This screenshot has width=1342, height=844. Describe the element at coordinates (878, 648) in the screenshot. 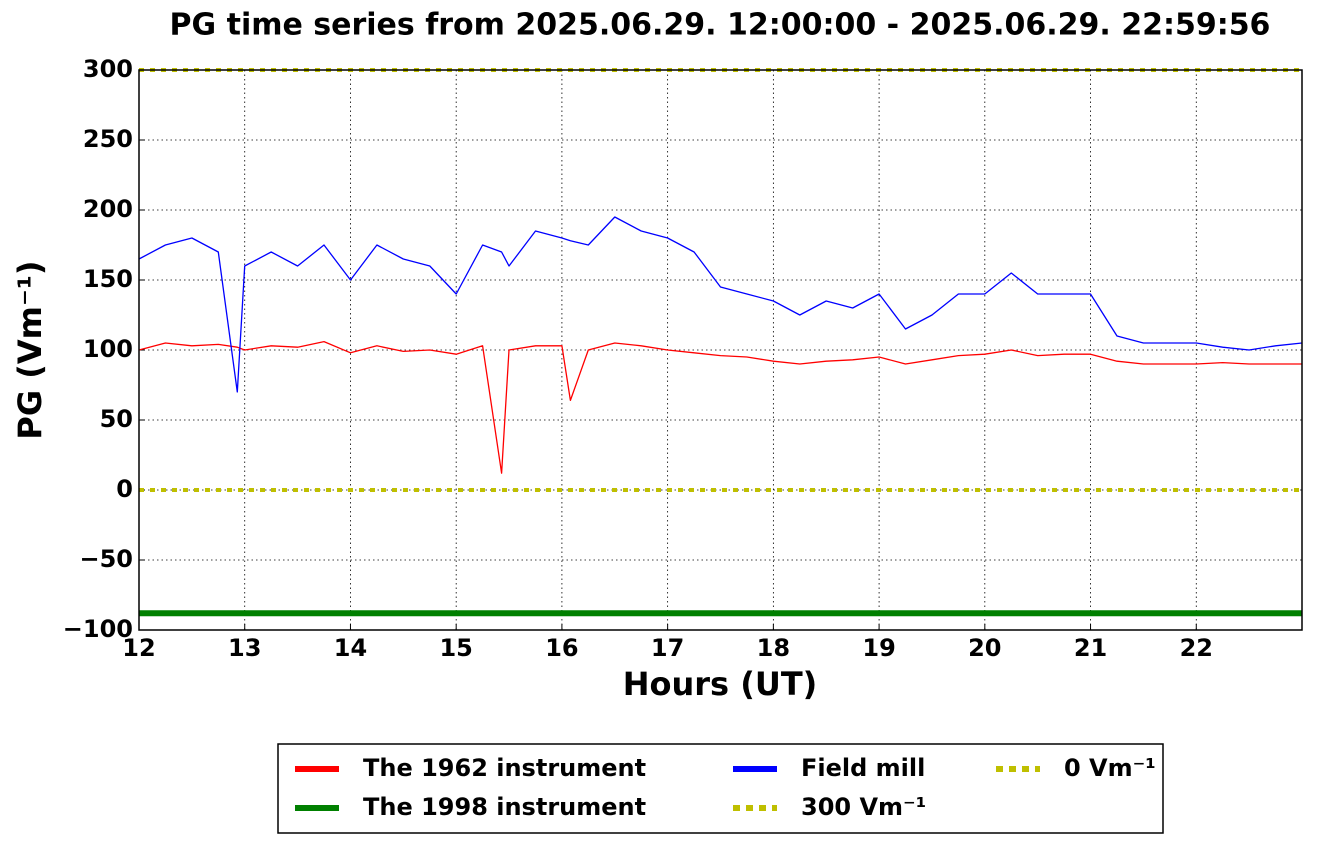

I see `x-tick-label: 19` at that location.